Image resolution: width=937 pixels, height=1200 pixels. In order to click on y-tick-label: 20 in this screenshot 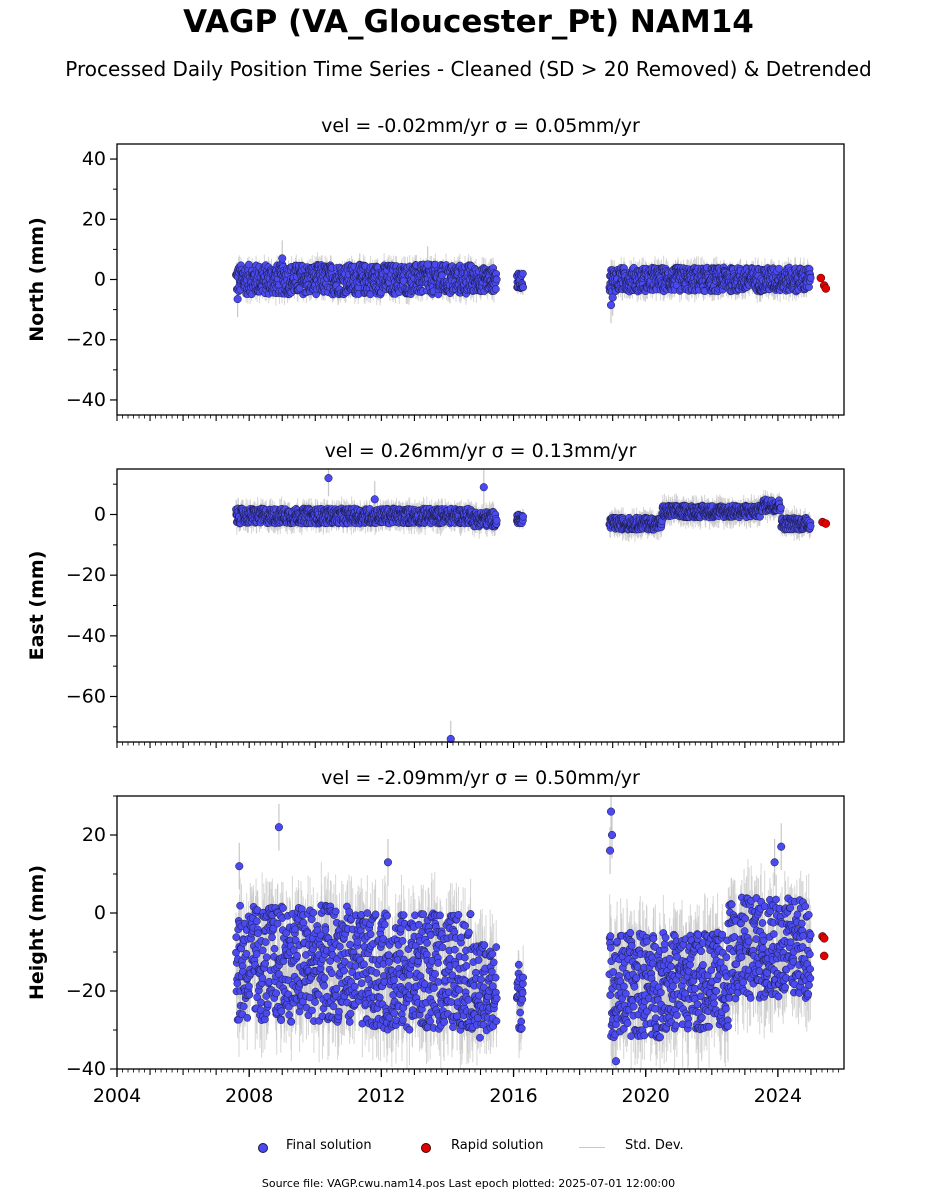, I will do `click(94, 219)`.